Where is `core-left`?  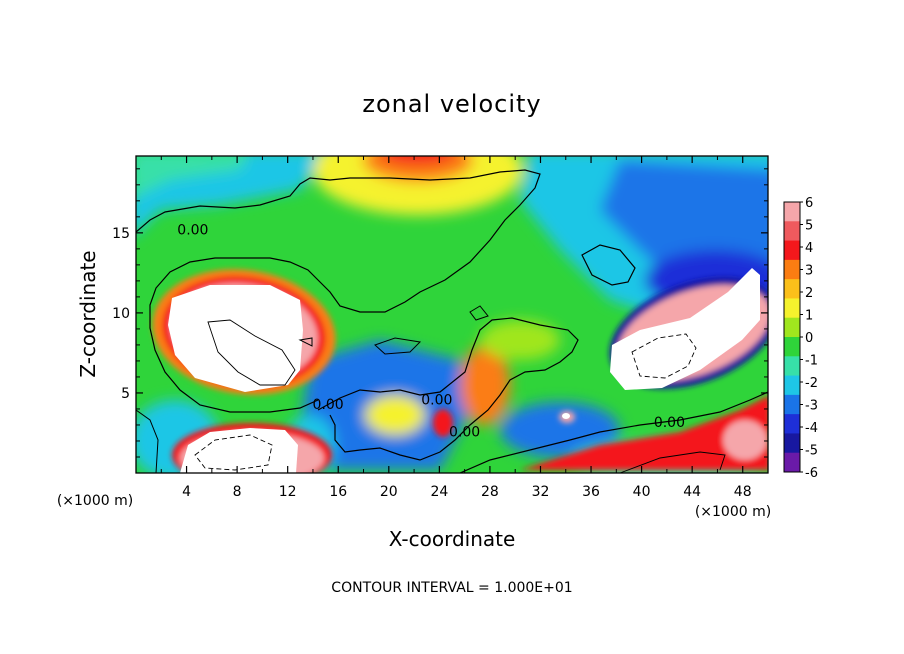
core-left is located at coordinates (235, 338).